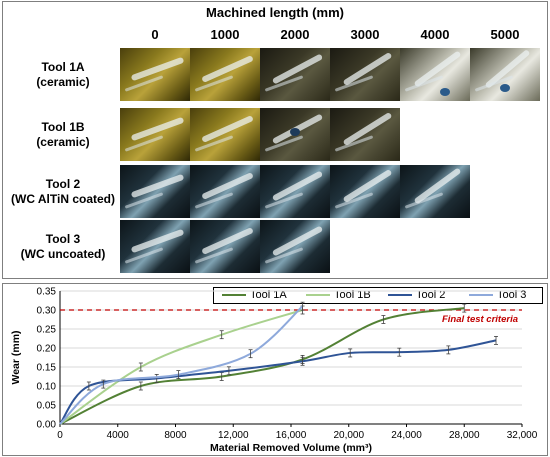  Describe the element at coordinates (63, 127) in the screenshot. I see `tool-name: Tool 1B` at that location.